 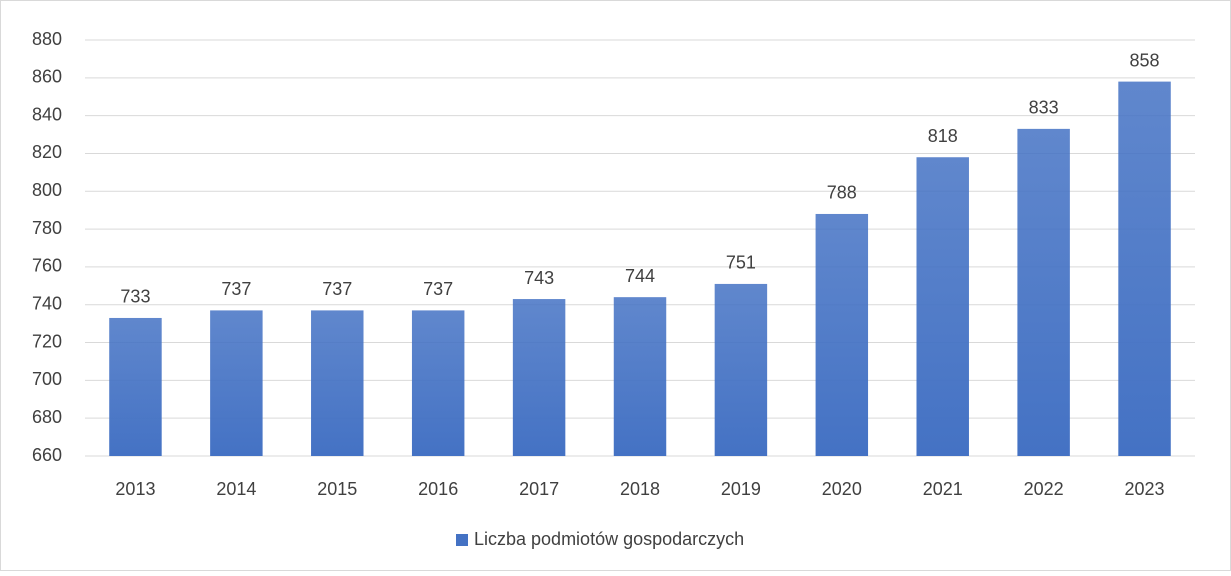 What do you see at coordinates (47, 190) in the screenshot?
I see `y-tick-label: 800` at bounding box center [47, 190].